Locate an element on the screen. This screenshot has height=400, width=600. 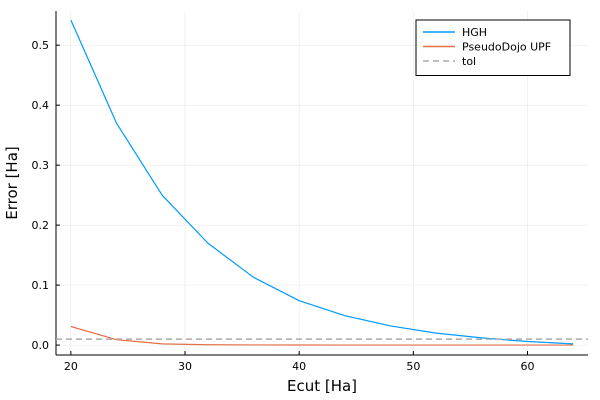
y-tick-label: 0.4 is located at coordinates (41, 105).